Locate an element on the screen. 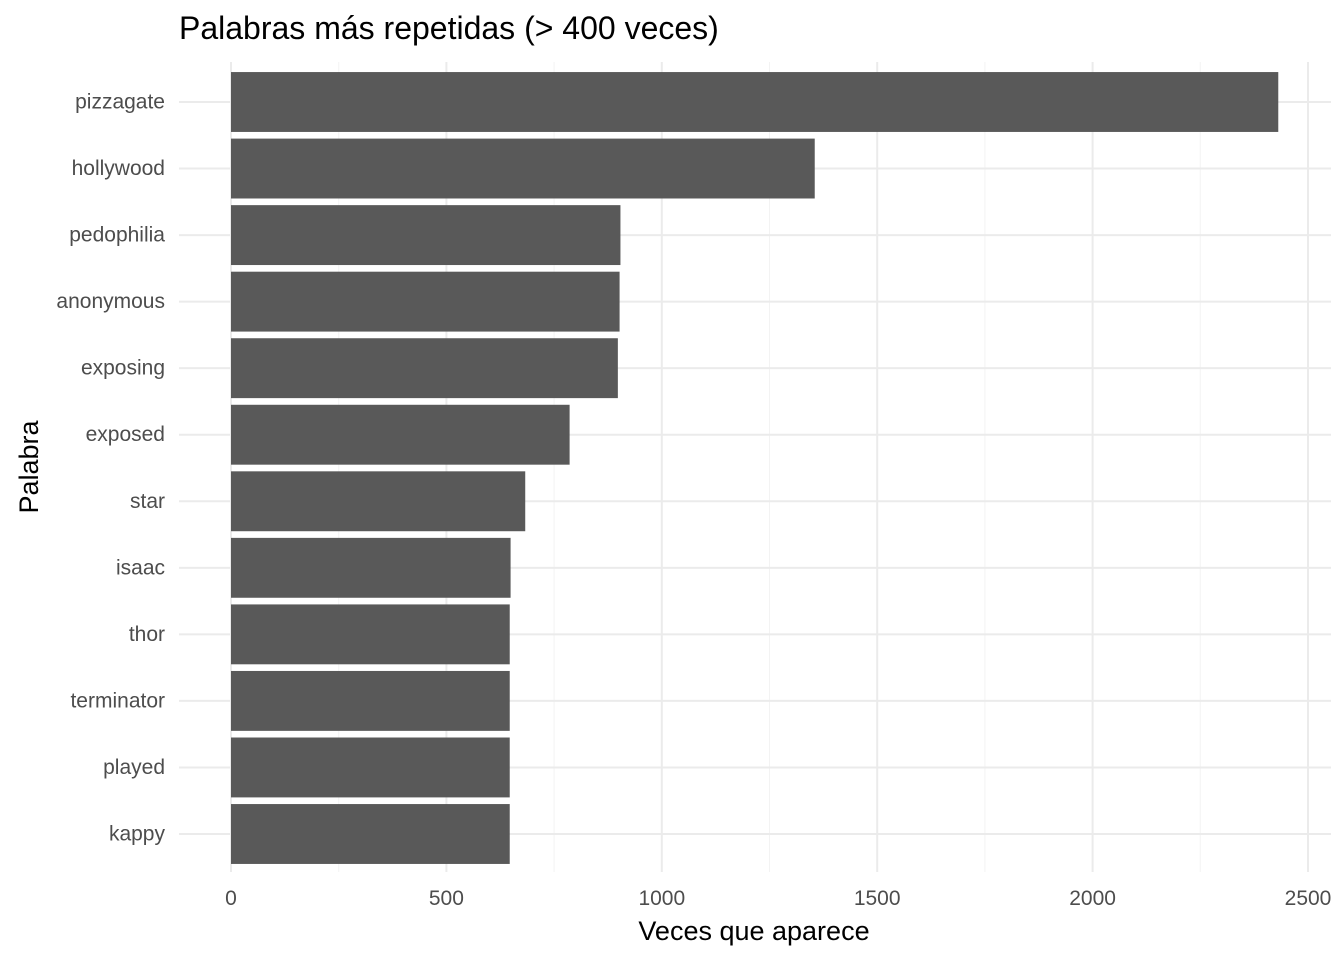 Image resolution: width=1344 pixels, height=960 pixels. x-tick-label: 1500 is located at coordinates (877, 898).